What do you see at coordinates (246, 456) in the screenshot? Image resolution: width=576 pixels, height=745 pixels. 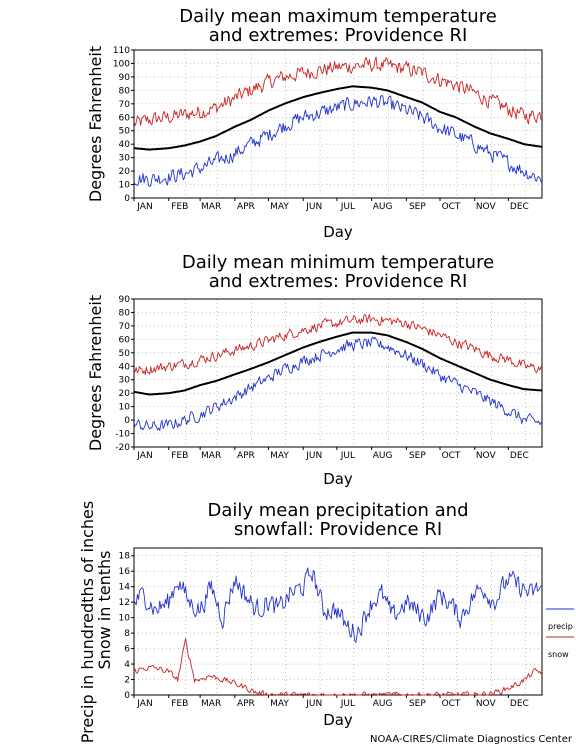 I see `month-label-1-3: APR` at bounding box center [246, 456].